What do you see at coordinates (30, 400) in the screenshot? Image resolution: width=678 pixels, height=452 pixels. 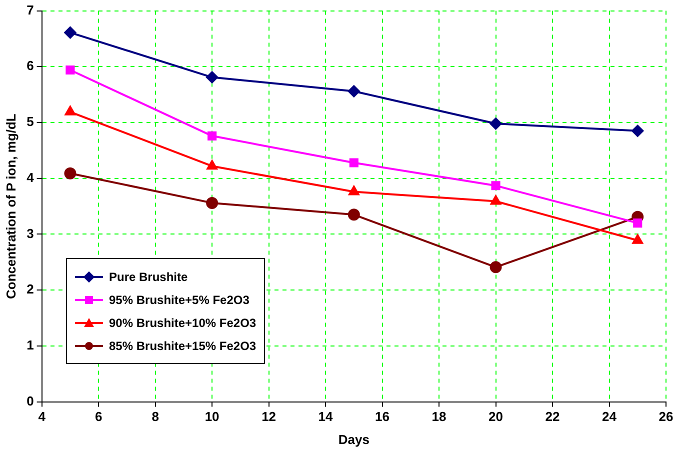 I see `y-tick-label: 0` at bounding box center [30, 400].